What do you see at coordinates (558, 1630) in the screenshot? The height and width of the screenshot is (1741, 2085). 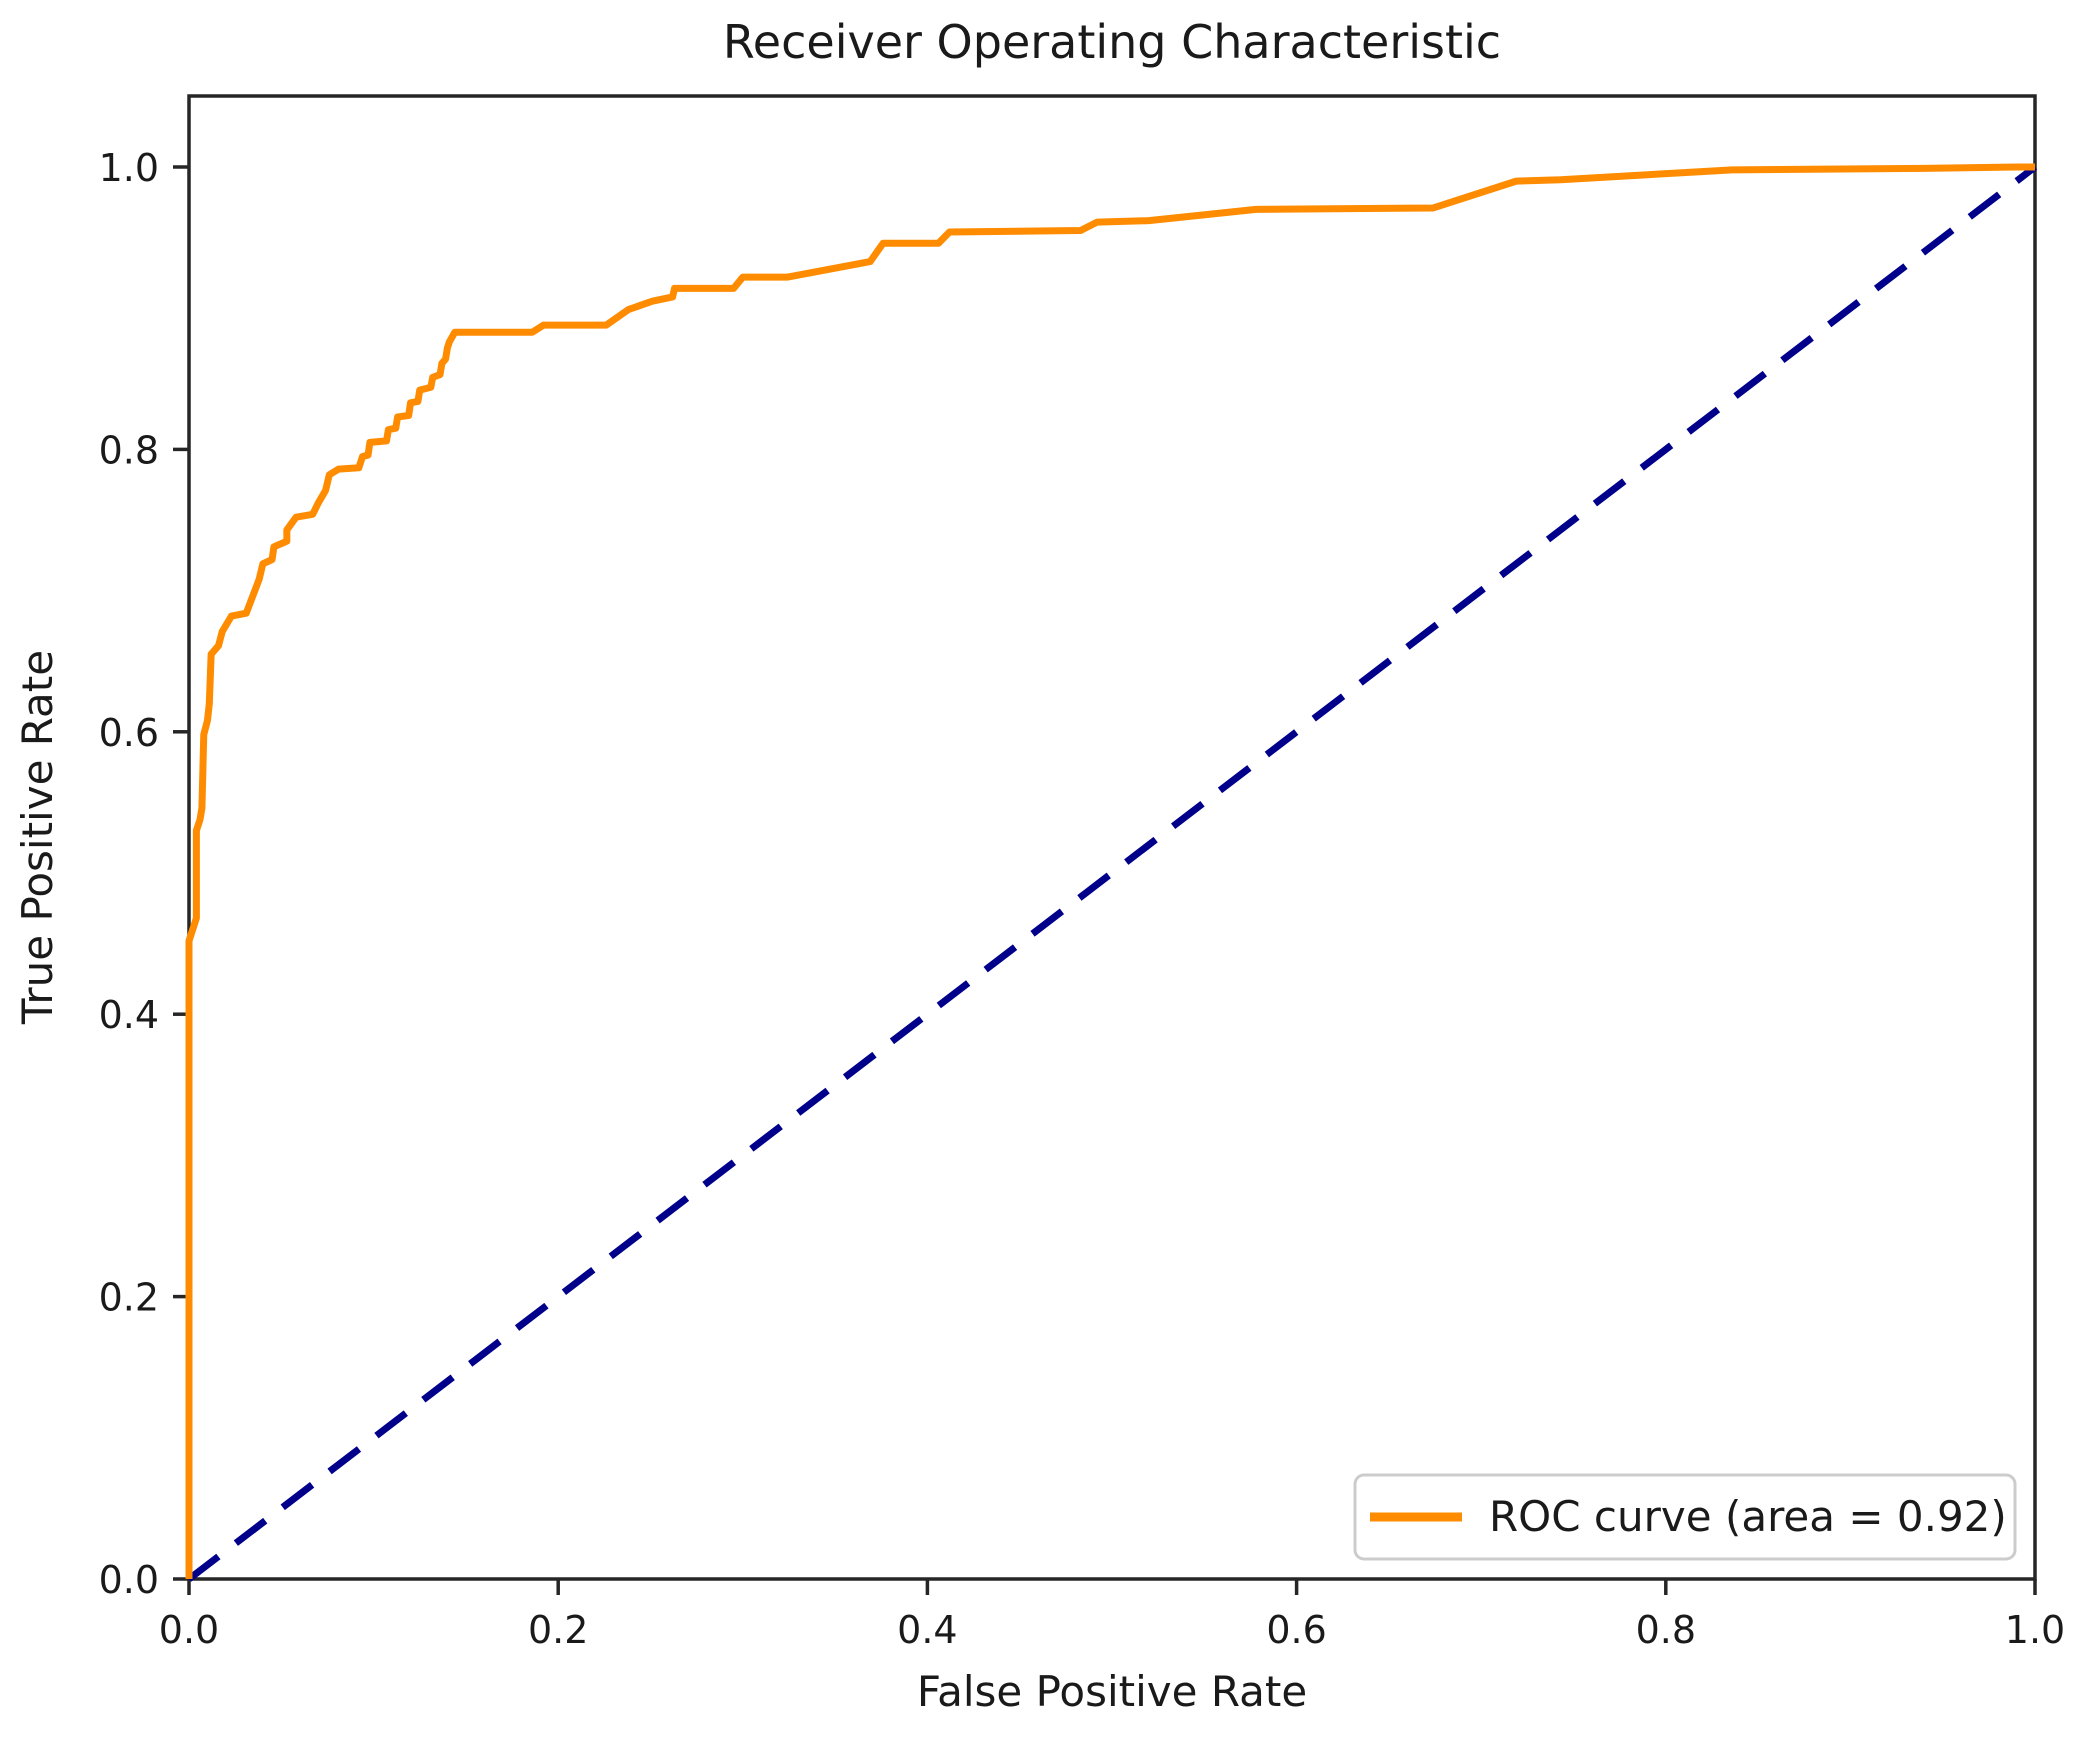 I see `x-tick-label: 0.2` at bounding box center [558, 1630].